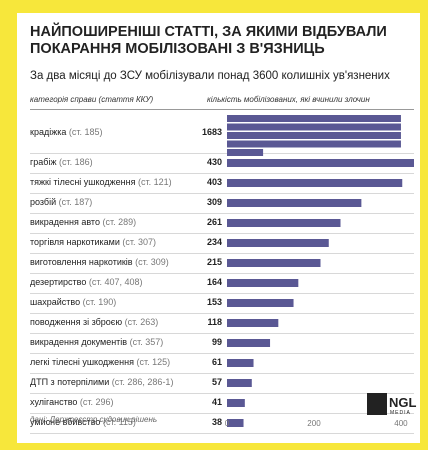 The width and height of the screenshot is (428, 450). Describe the element at coordinates (214, 182) in the screenshot. I see `value-label: 403` at that location.